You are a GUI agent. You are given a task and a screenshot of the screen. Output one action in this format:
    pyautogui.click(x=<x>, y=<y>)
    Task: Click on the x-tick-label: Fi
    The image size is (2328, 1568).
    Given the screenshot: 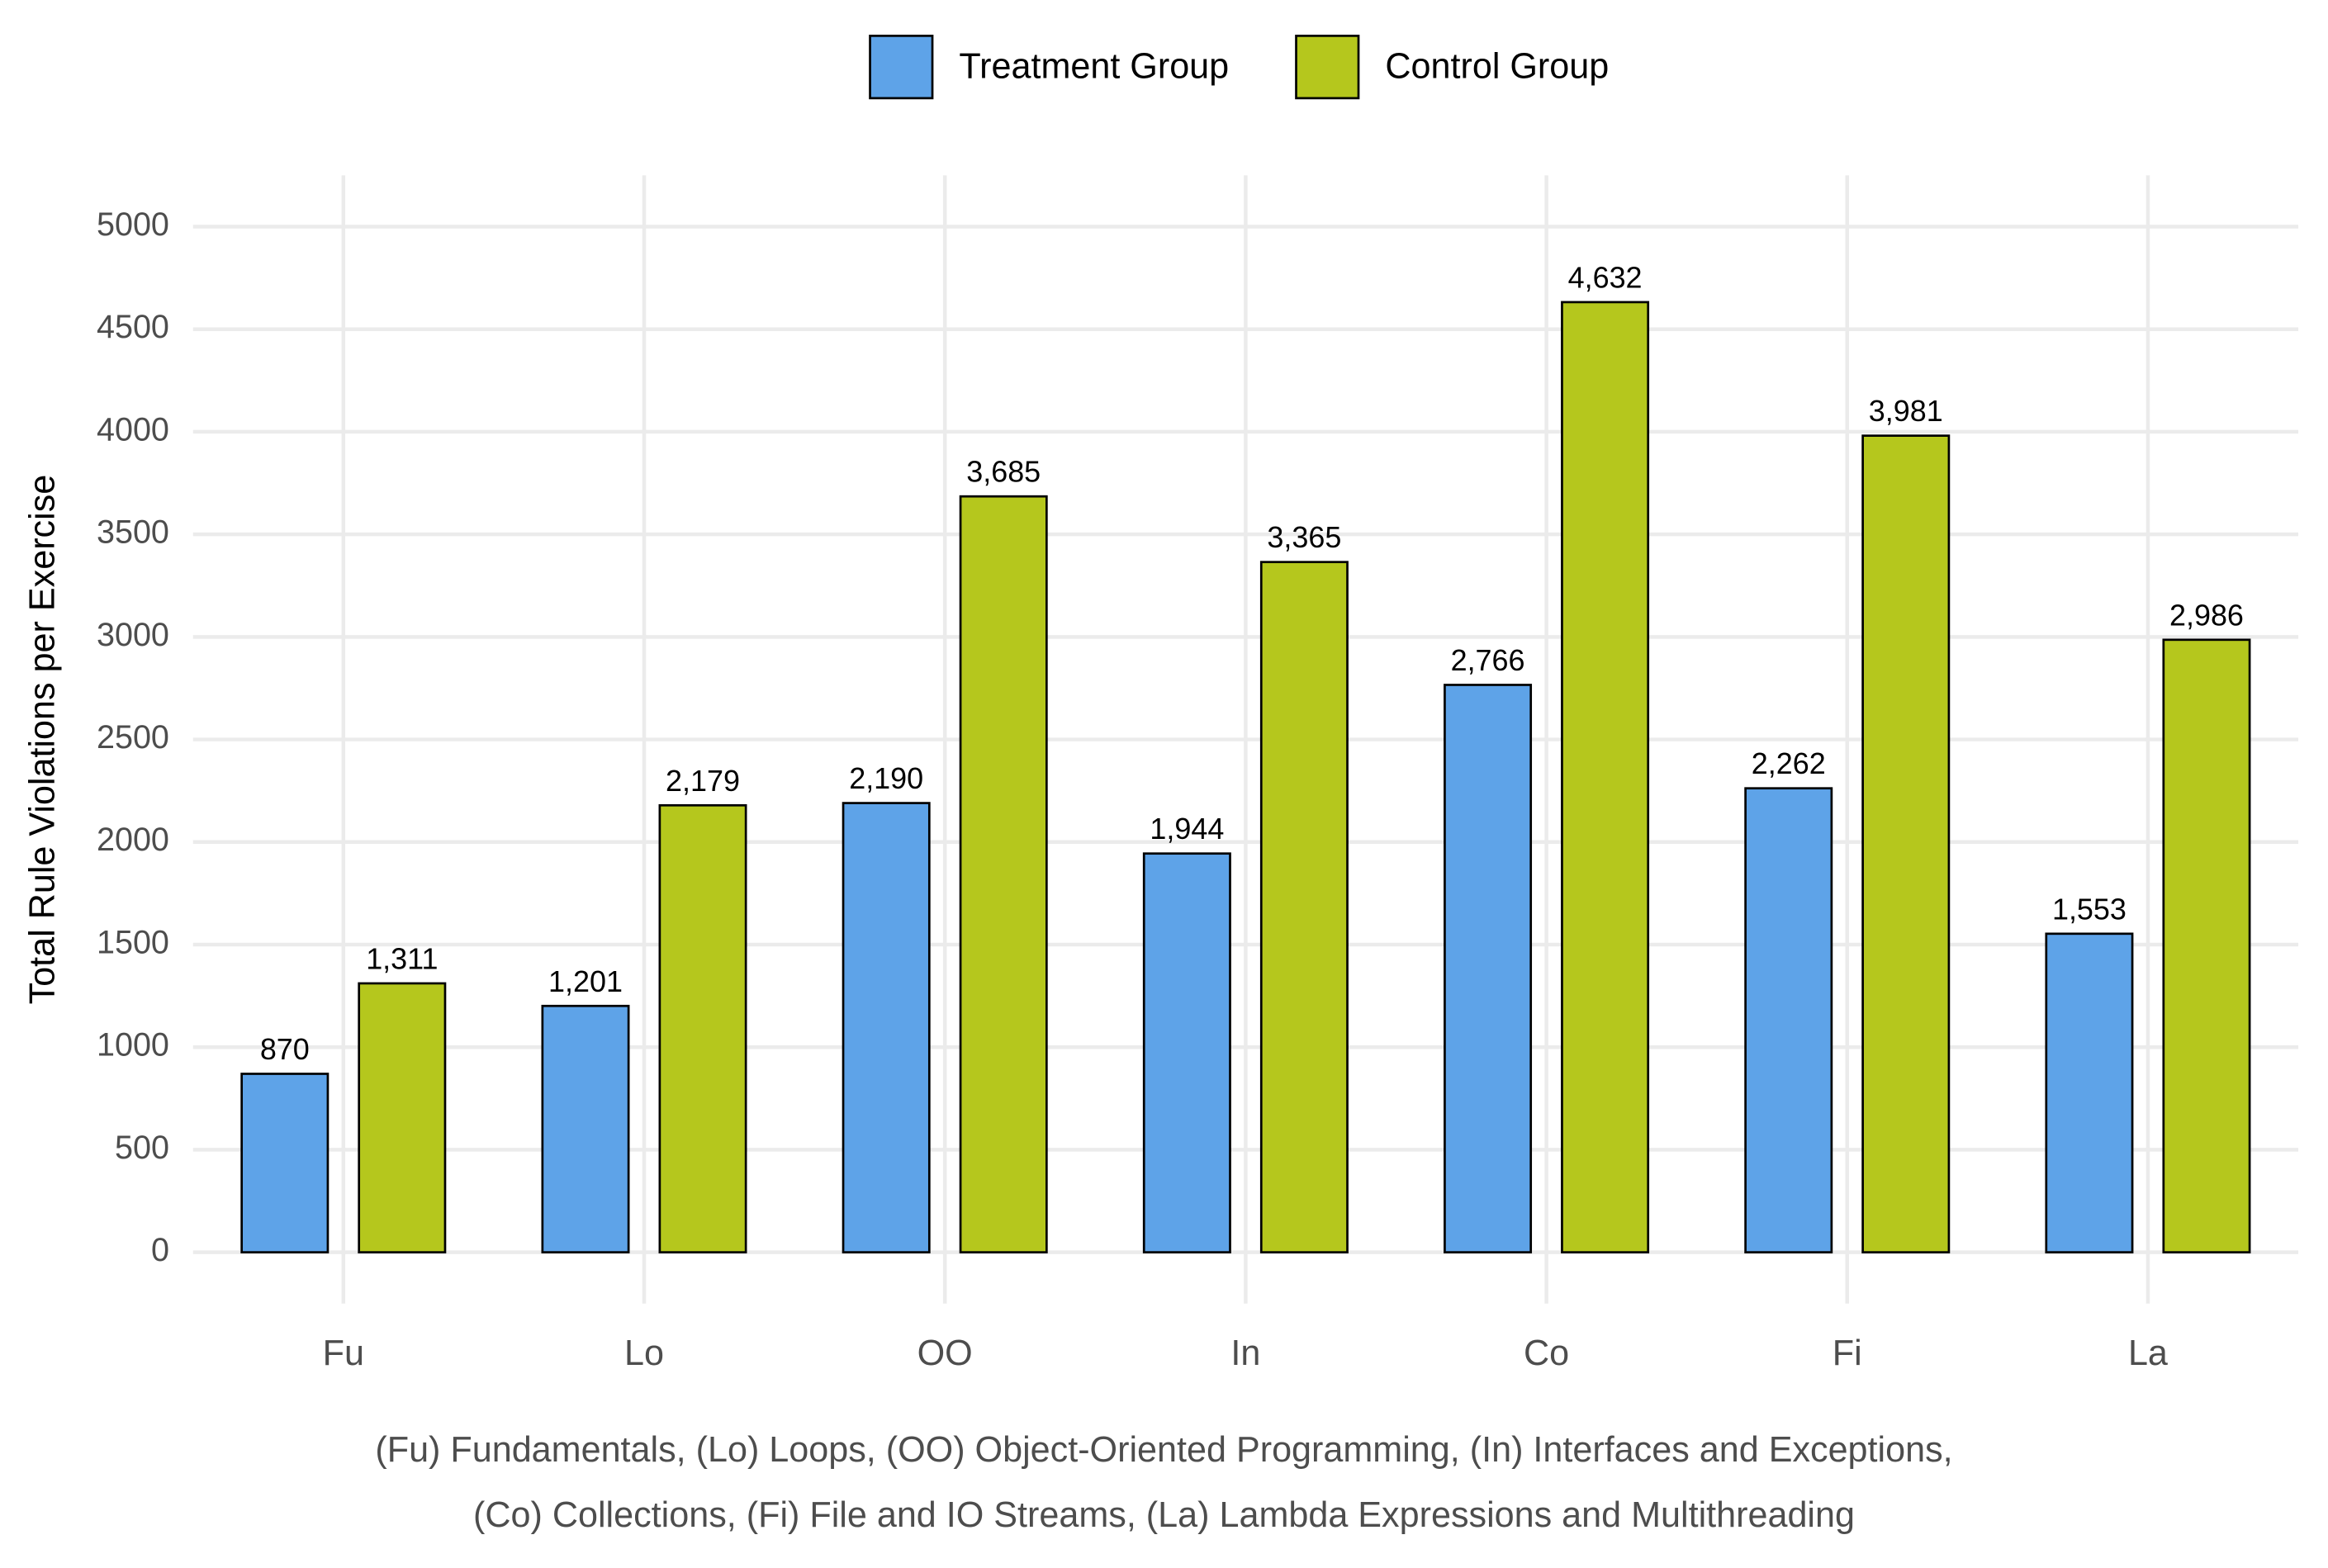 What is the action you would take?
    pyautogui.click(x=1847, y=1353)
    